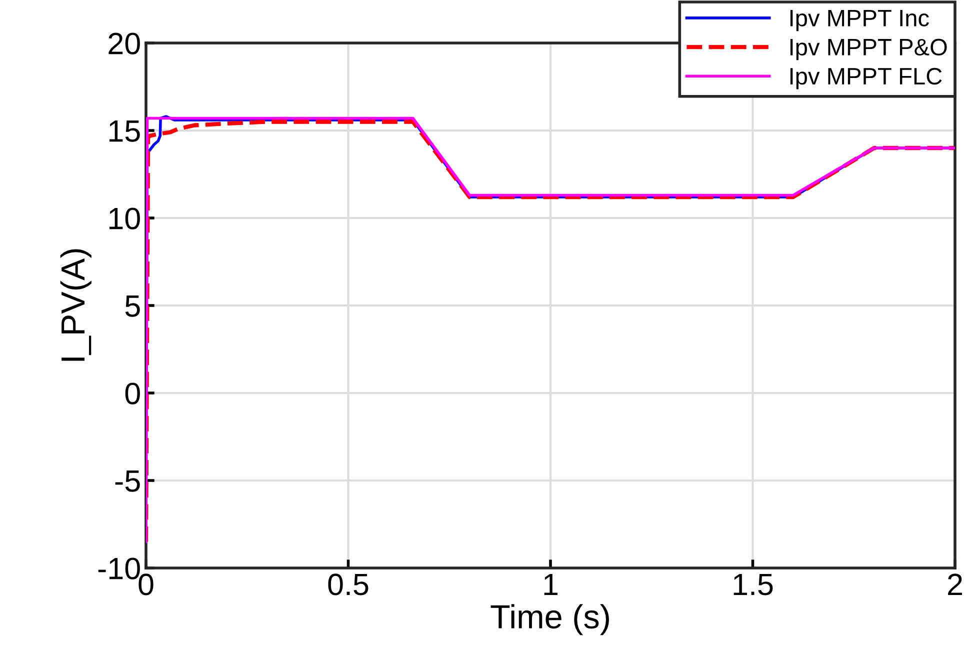 This screenshot has height=670, width=971. Describe the element at coordinates (955, 585) in the screenshot. I see `x-tick-label: 2` at that location.